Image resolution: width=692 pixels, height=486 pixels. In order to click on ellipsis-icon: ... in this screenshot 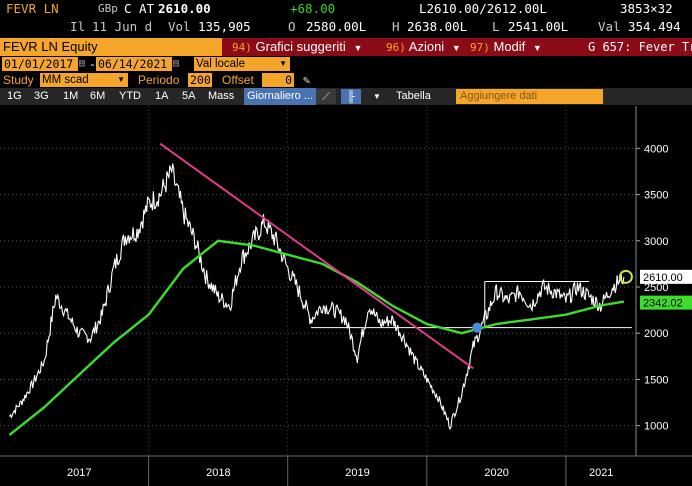, I will do `click(308, 96)`.